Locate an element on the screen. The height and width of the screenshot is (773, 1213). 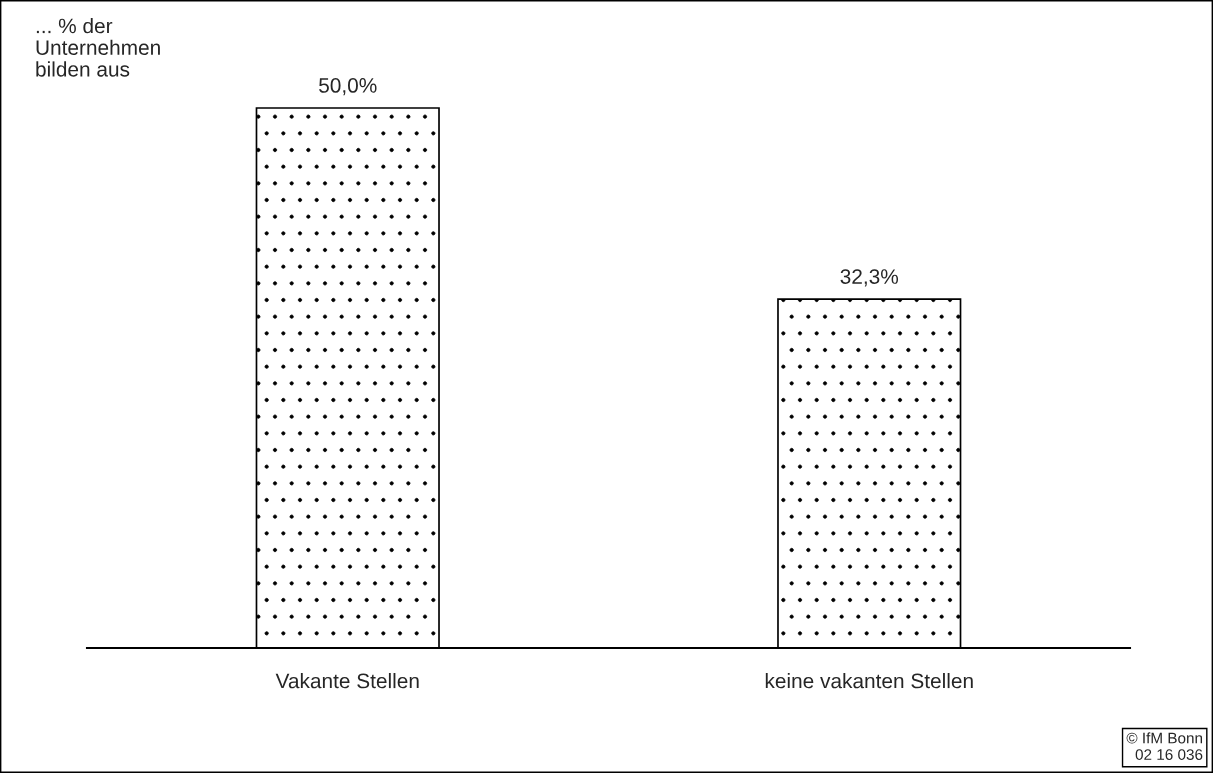
text: © IfM Bonn 02 16 036 is located at coordinates (1164, 746).